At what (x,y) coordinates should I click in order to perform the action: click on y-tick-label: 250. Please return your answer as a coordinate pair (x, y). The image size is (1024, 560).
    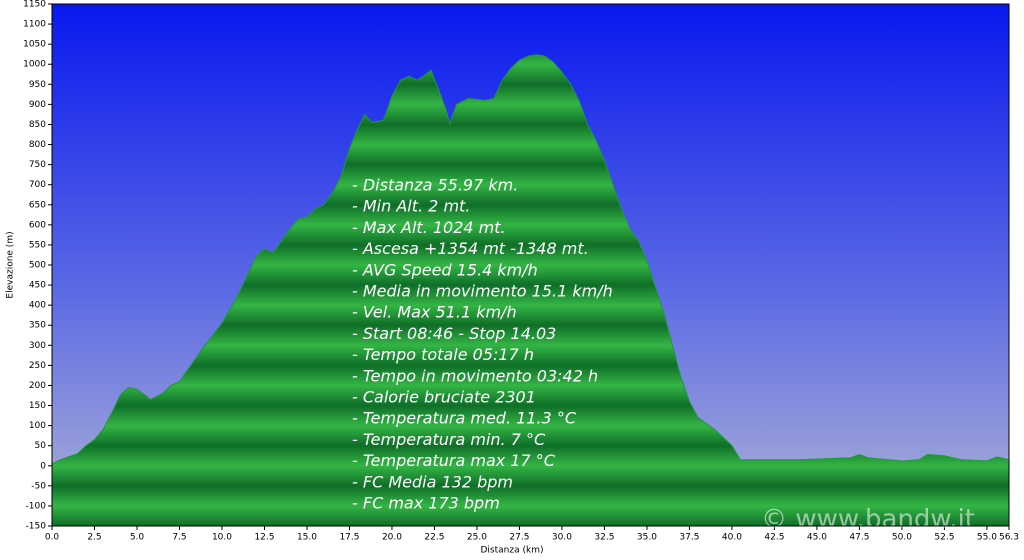
    Looking at the image, I should click on (37, 366).